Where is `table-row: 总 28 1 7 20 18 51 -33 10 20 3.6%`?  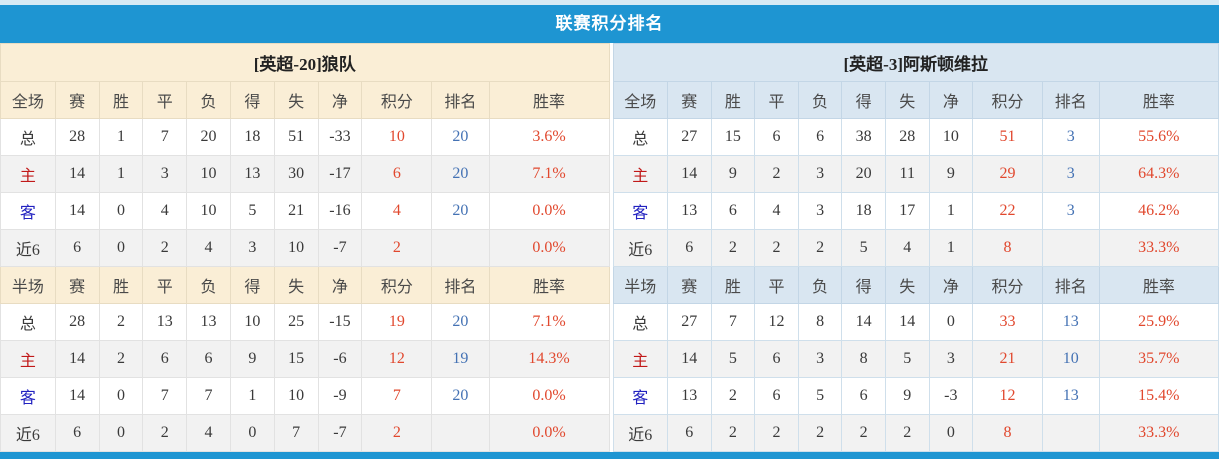
table-row: 总 28 1 7 20 18 51 -33 10 20 3.6% is located at coordinates (305, 137).